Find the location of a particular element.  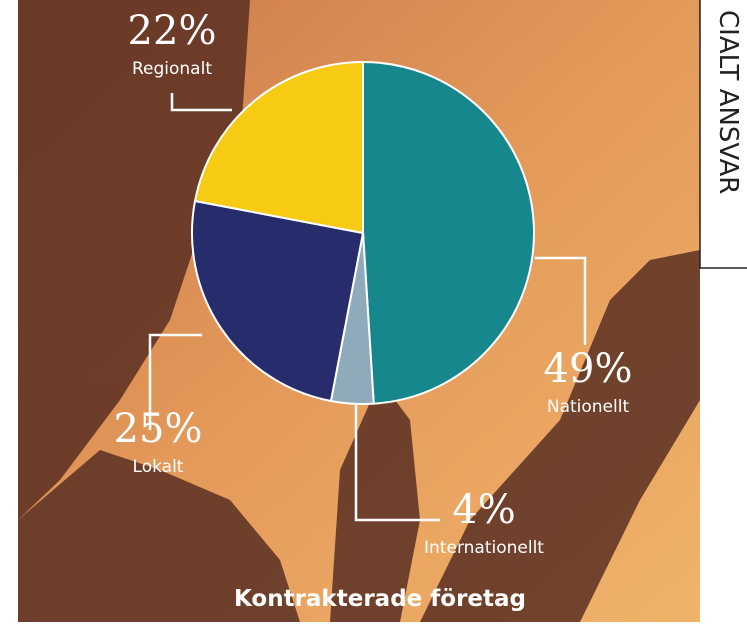

category-label: Internationellt is located at coordinates (484, 548).